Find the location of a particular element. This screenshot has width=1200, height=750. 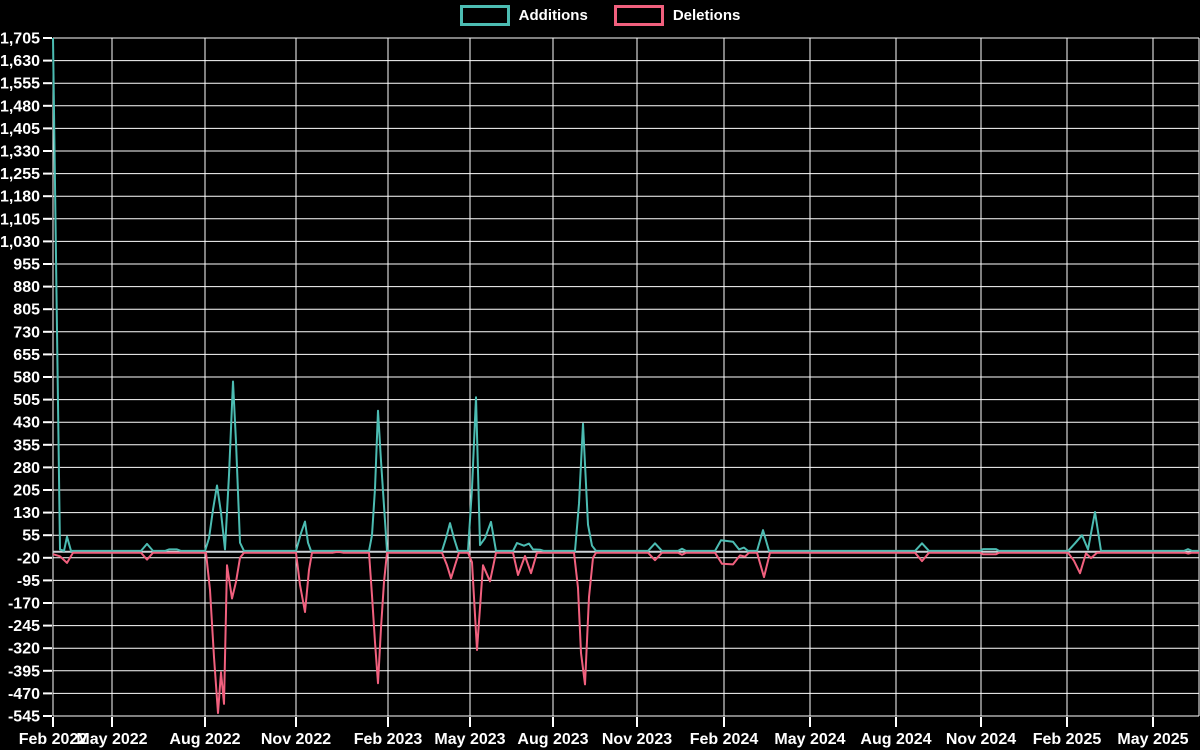

legend-label-deletions: Deletions is located at coordinates (706, 15).